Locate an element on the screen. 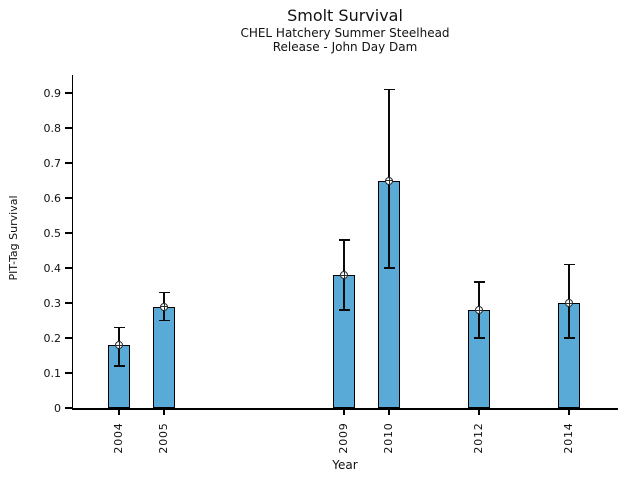 The image size is (640, 480). x-axis-line is located at coordinates (344, 409).